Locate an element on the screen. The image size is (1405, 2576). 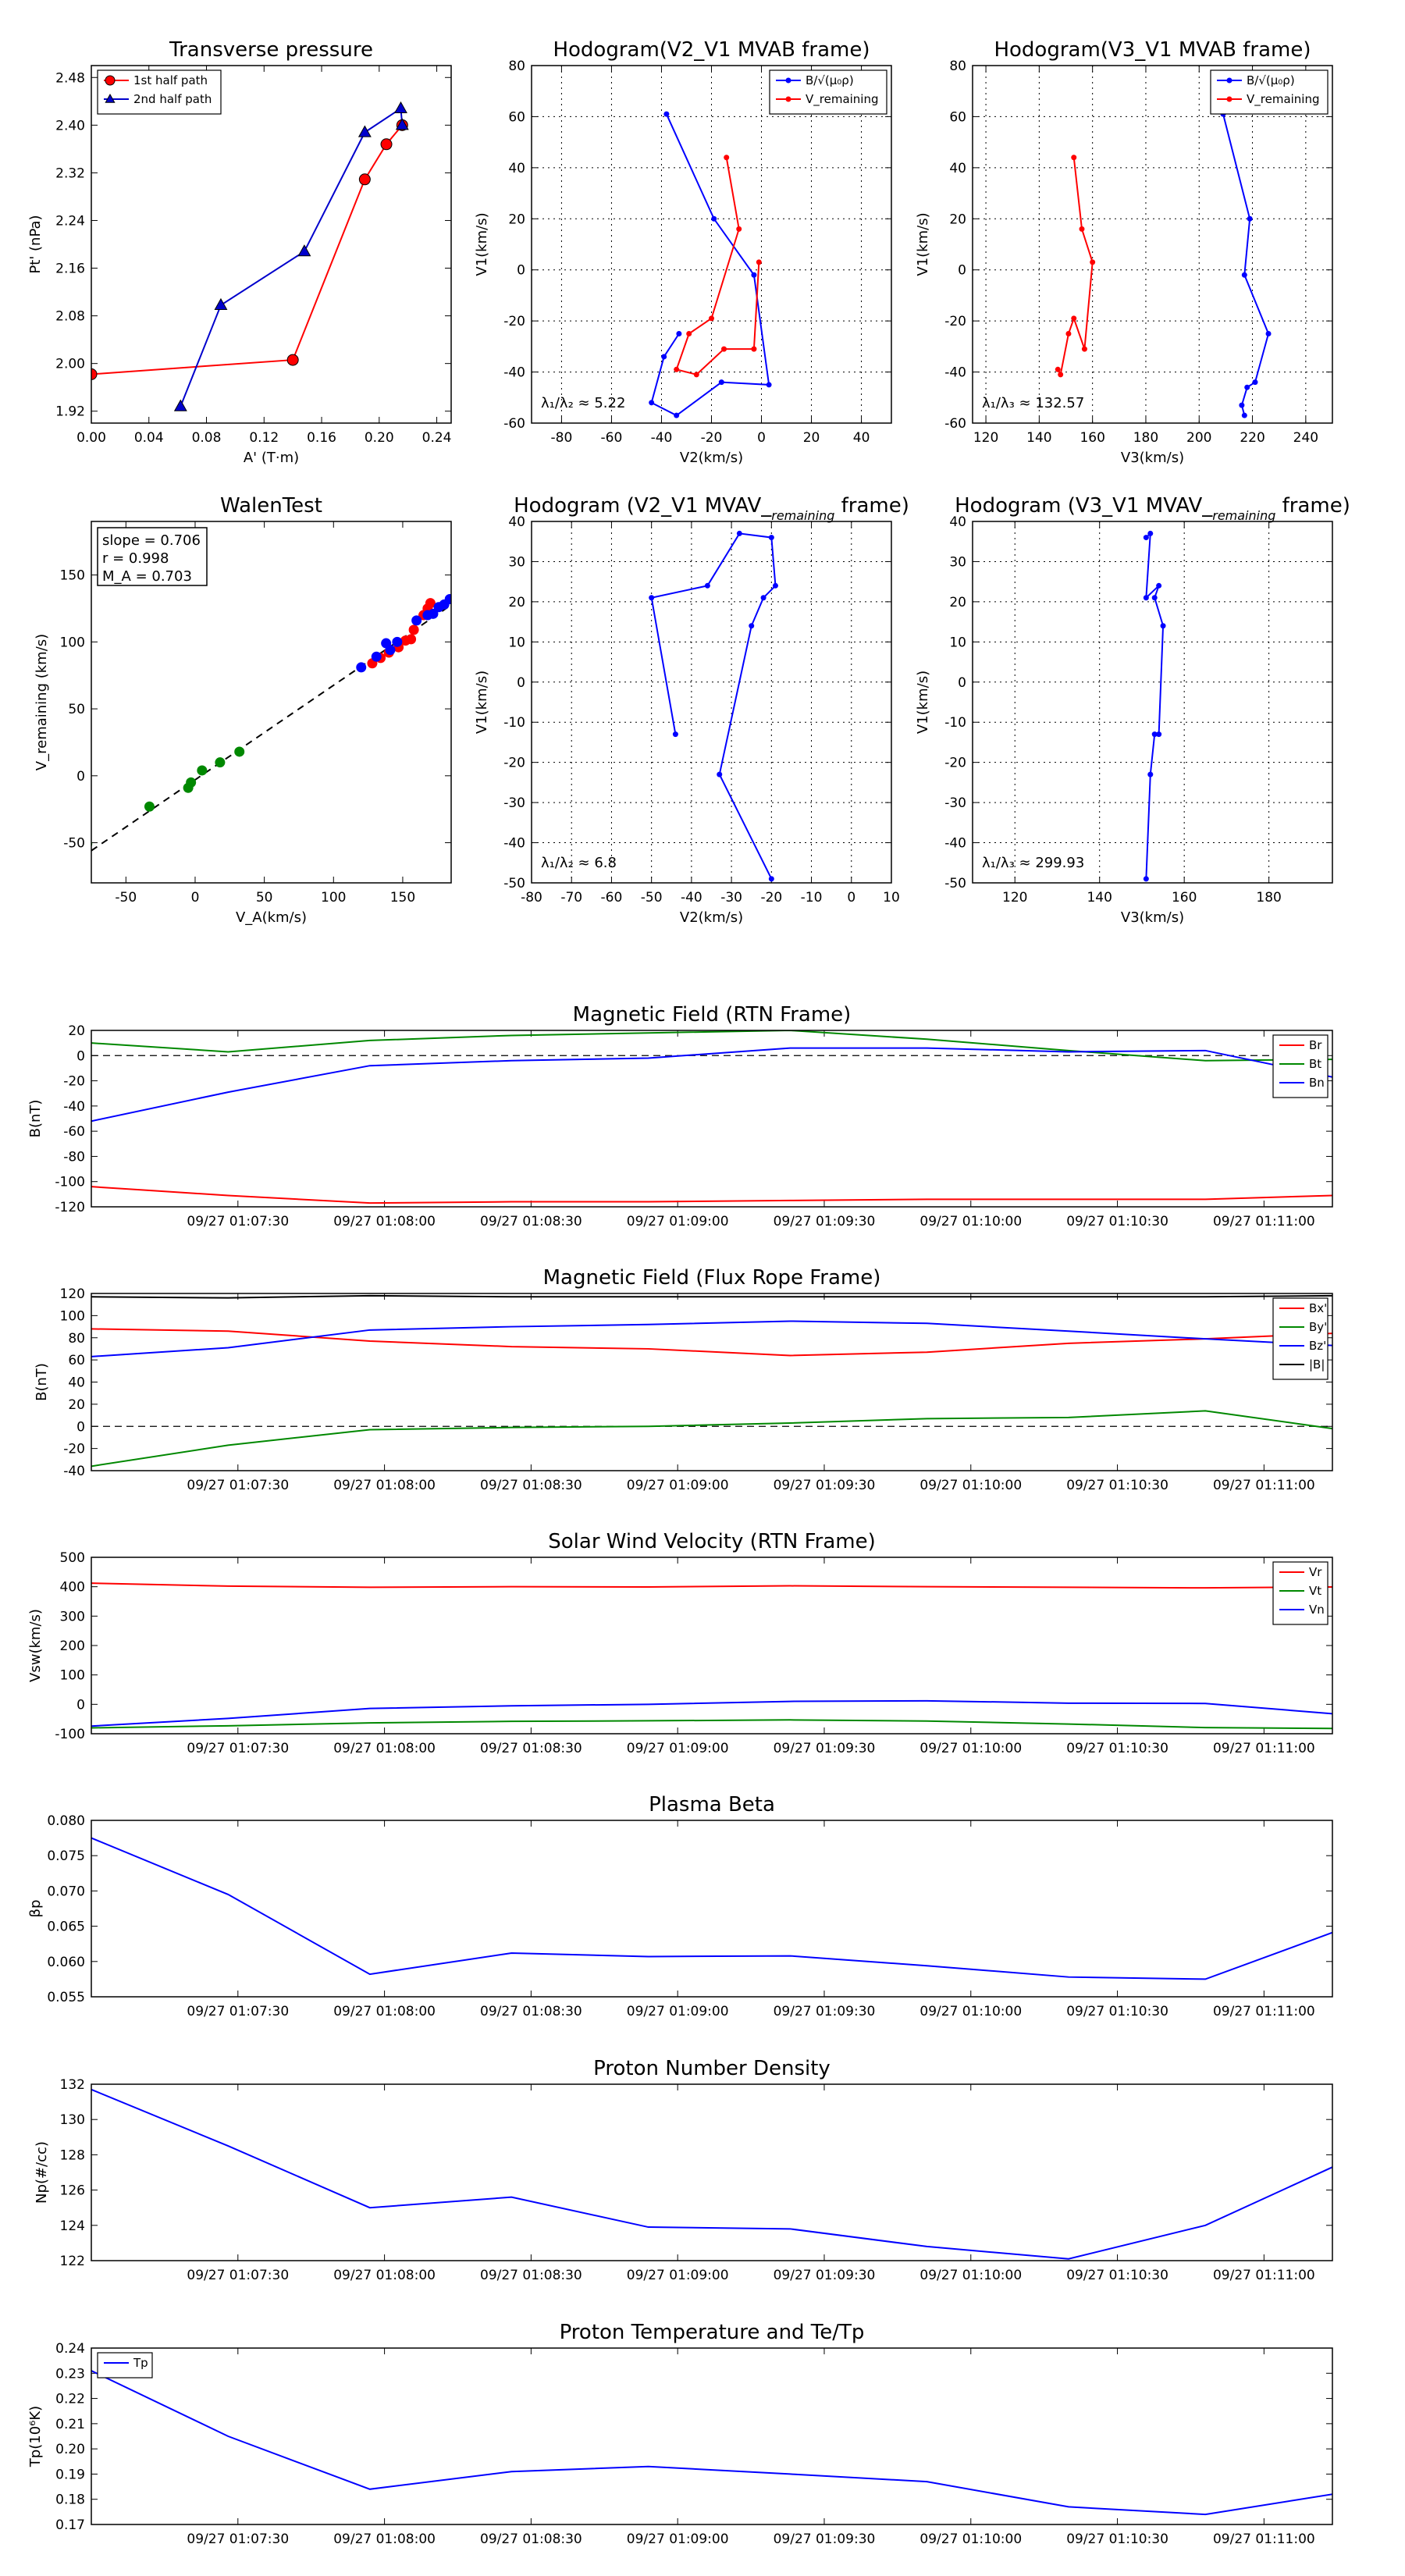
y-tick-label: 10 is located at coordinates (516, 642).